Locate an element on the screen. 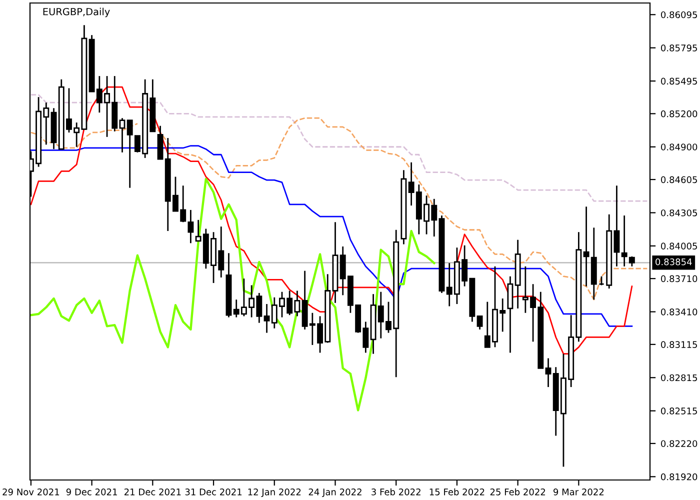 This screenshot has height=500, width=700. y-tick-label: 0.85200 is located at coordinates (679, 114).